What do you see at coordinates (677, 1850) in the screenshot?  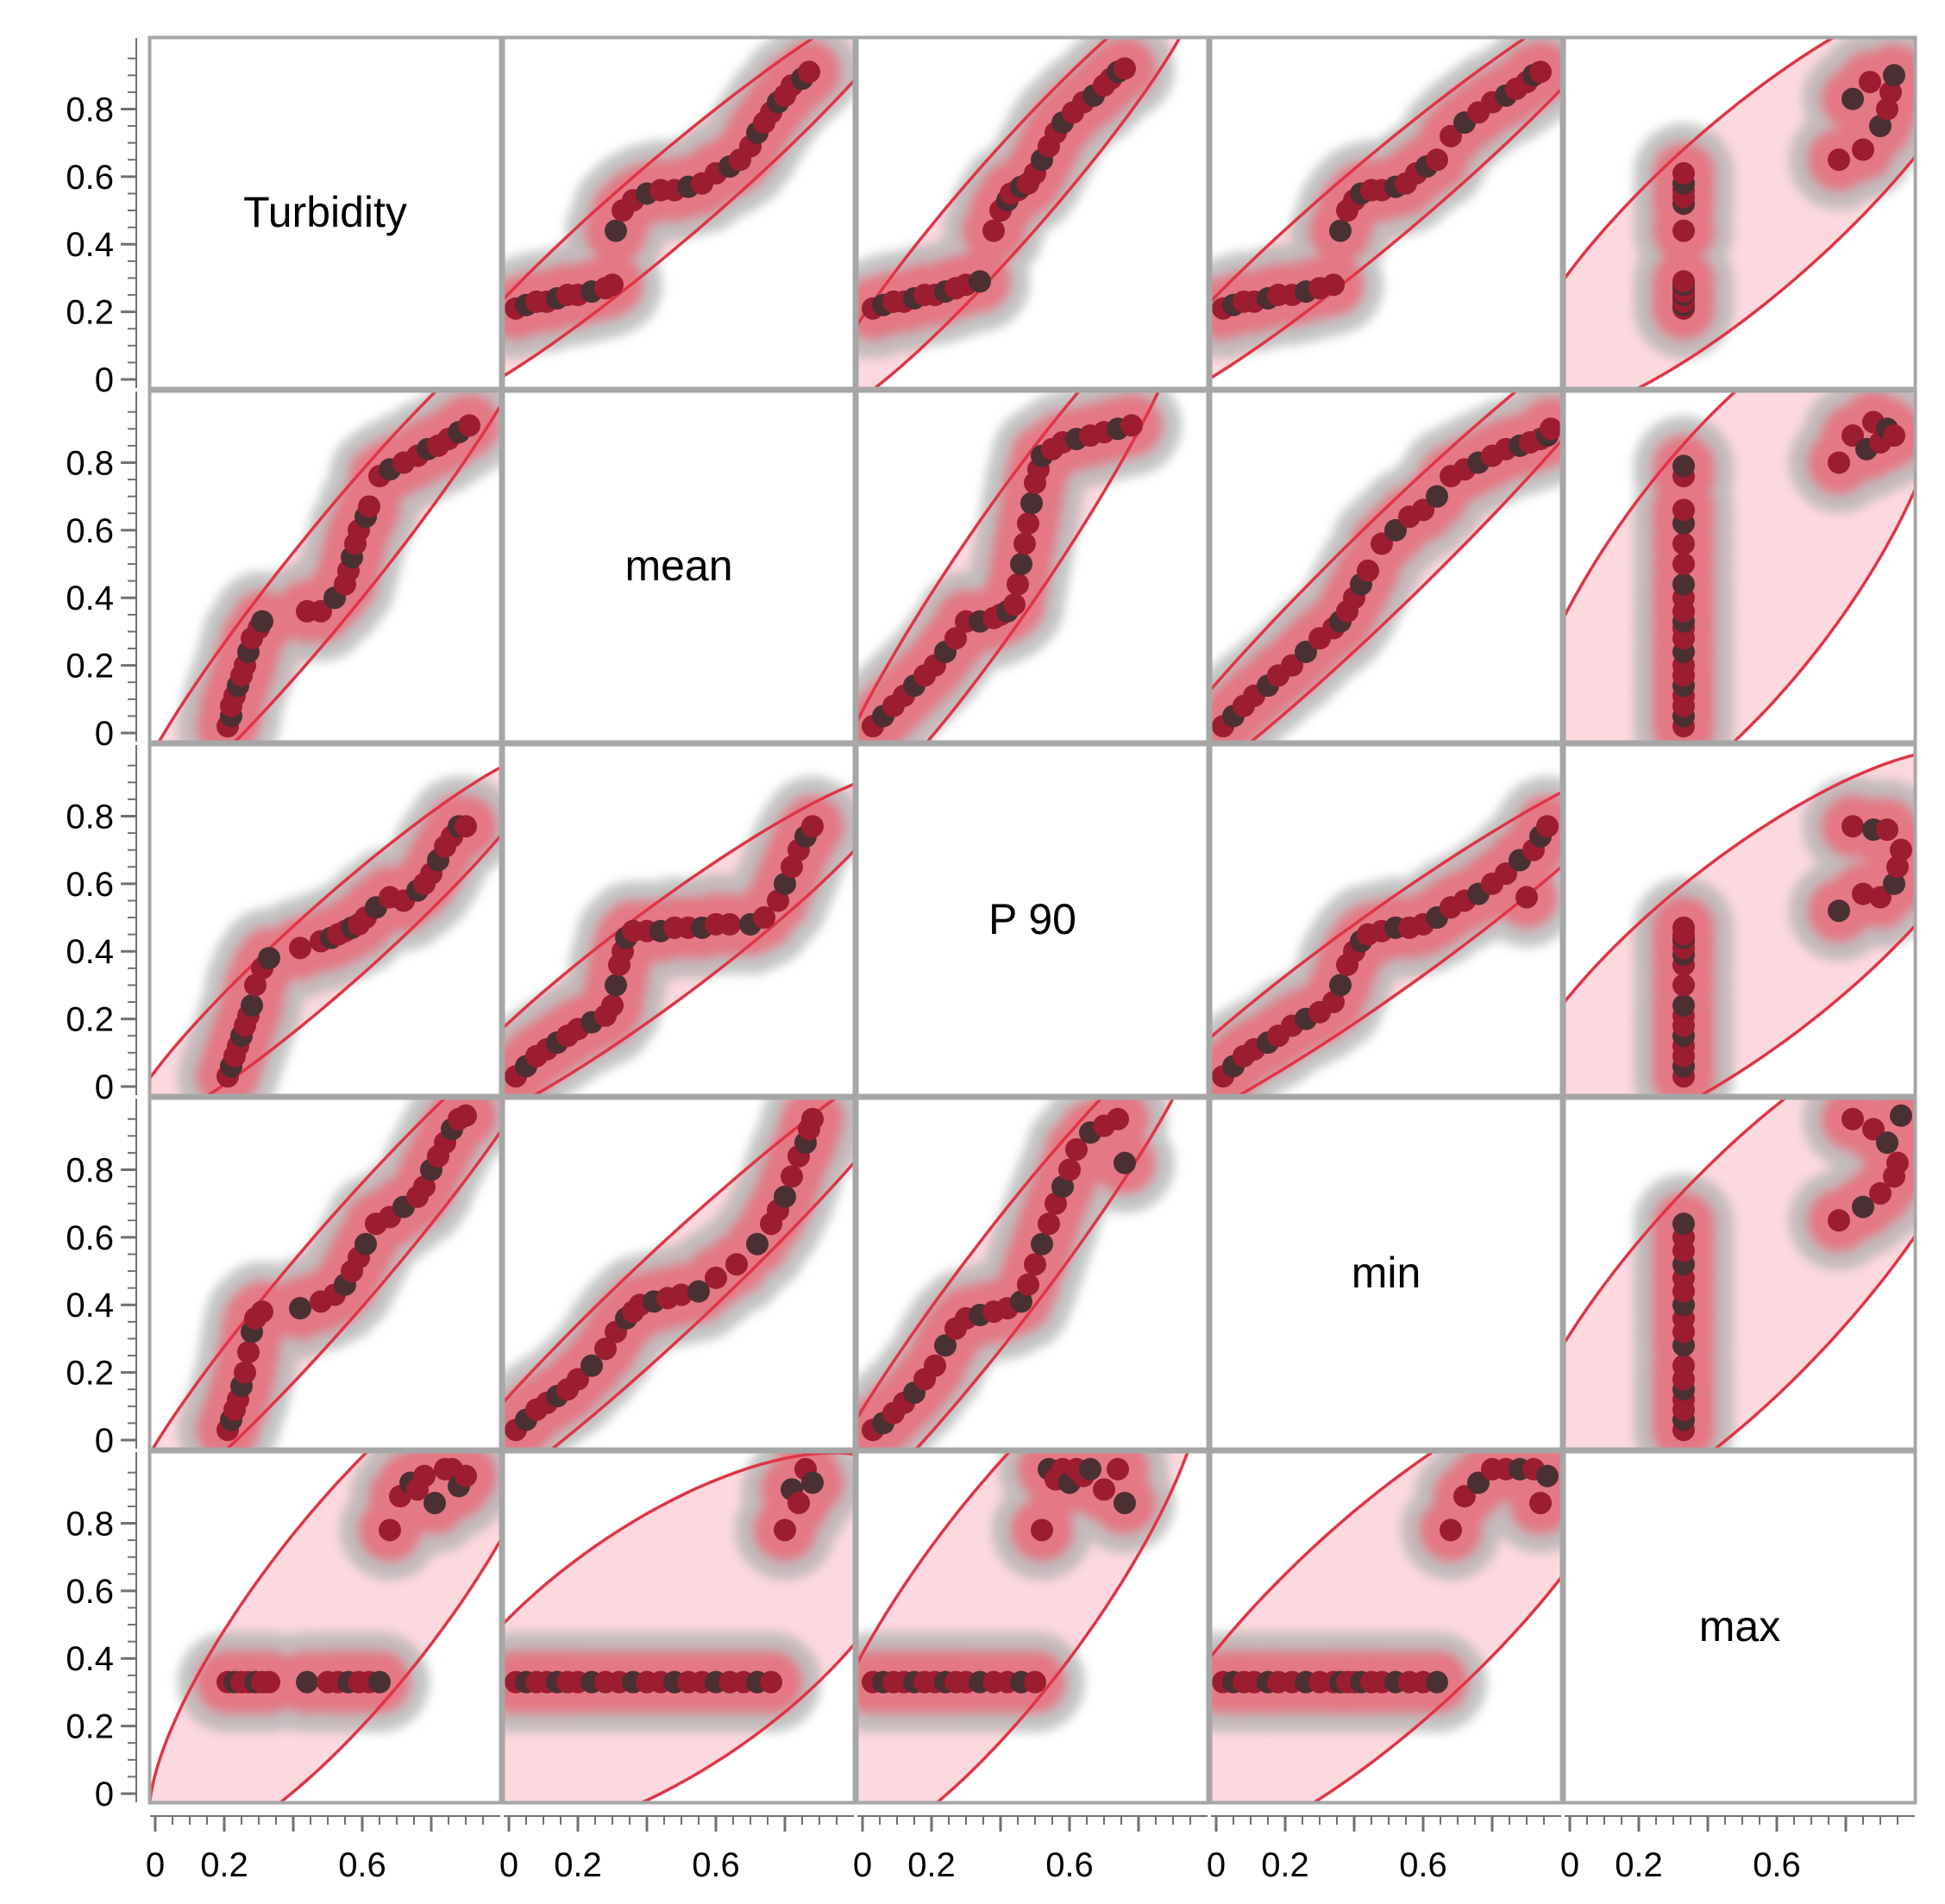 I see `x-axis-col-1: 0 0.2 0.6` at bounding box center [677, 1850].